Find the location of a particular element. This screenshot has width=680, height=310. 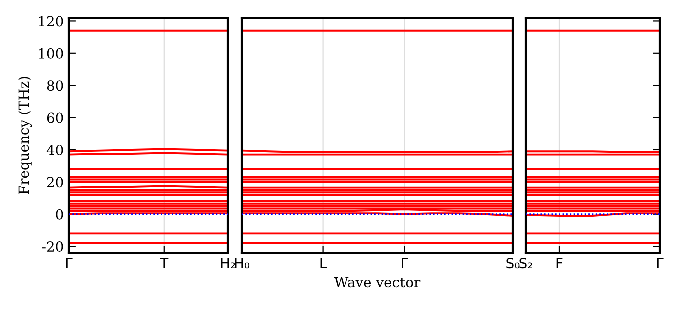

y-axis-title: Frequency (THz) is located at coordinates (25, 135).